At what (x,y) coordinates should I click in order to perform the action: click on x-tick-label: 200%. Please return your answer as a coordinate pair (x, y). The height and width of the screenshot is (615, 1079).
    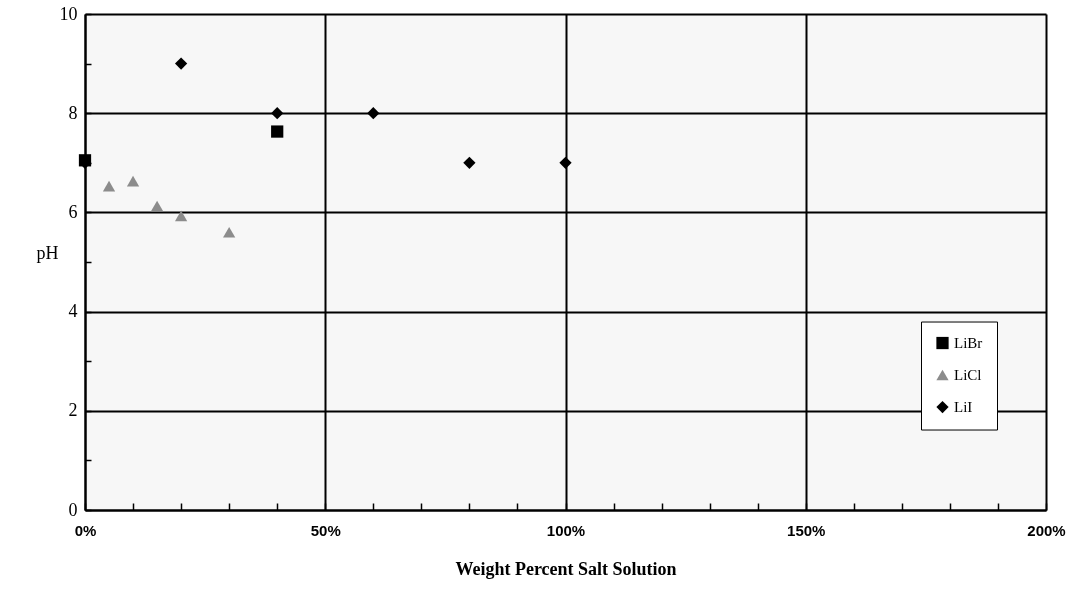
    Looking at the image, I should click on (1046, 530).